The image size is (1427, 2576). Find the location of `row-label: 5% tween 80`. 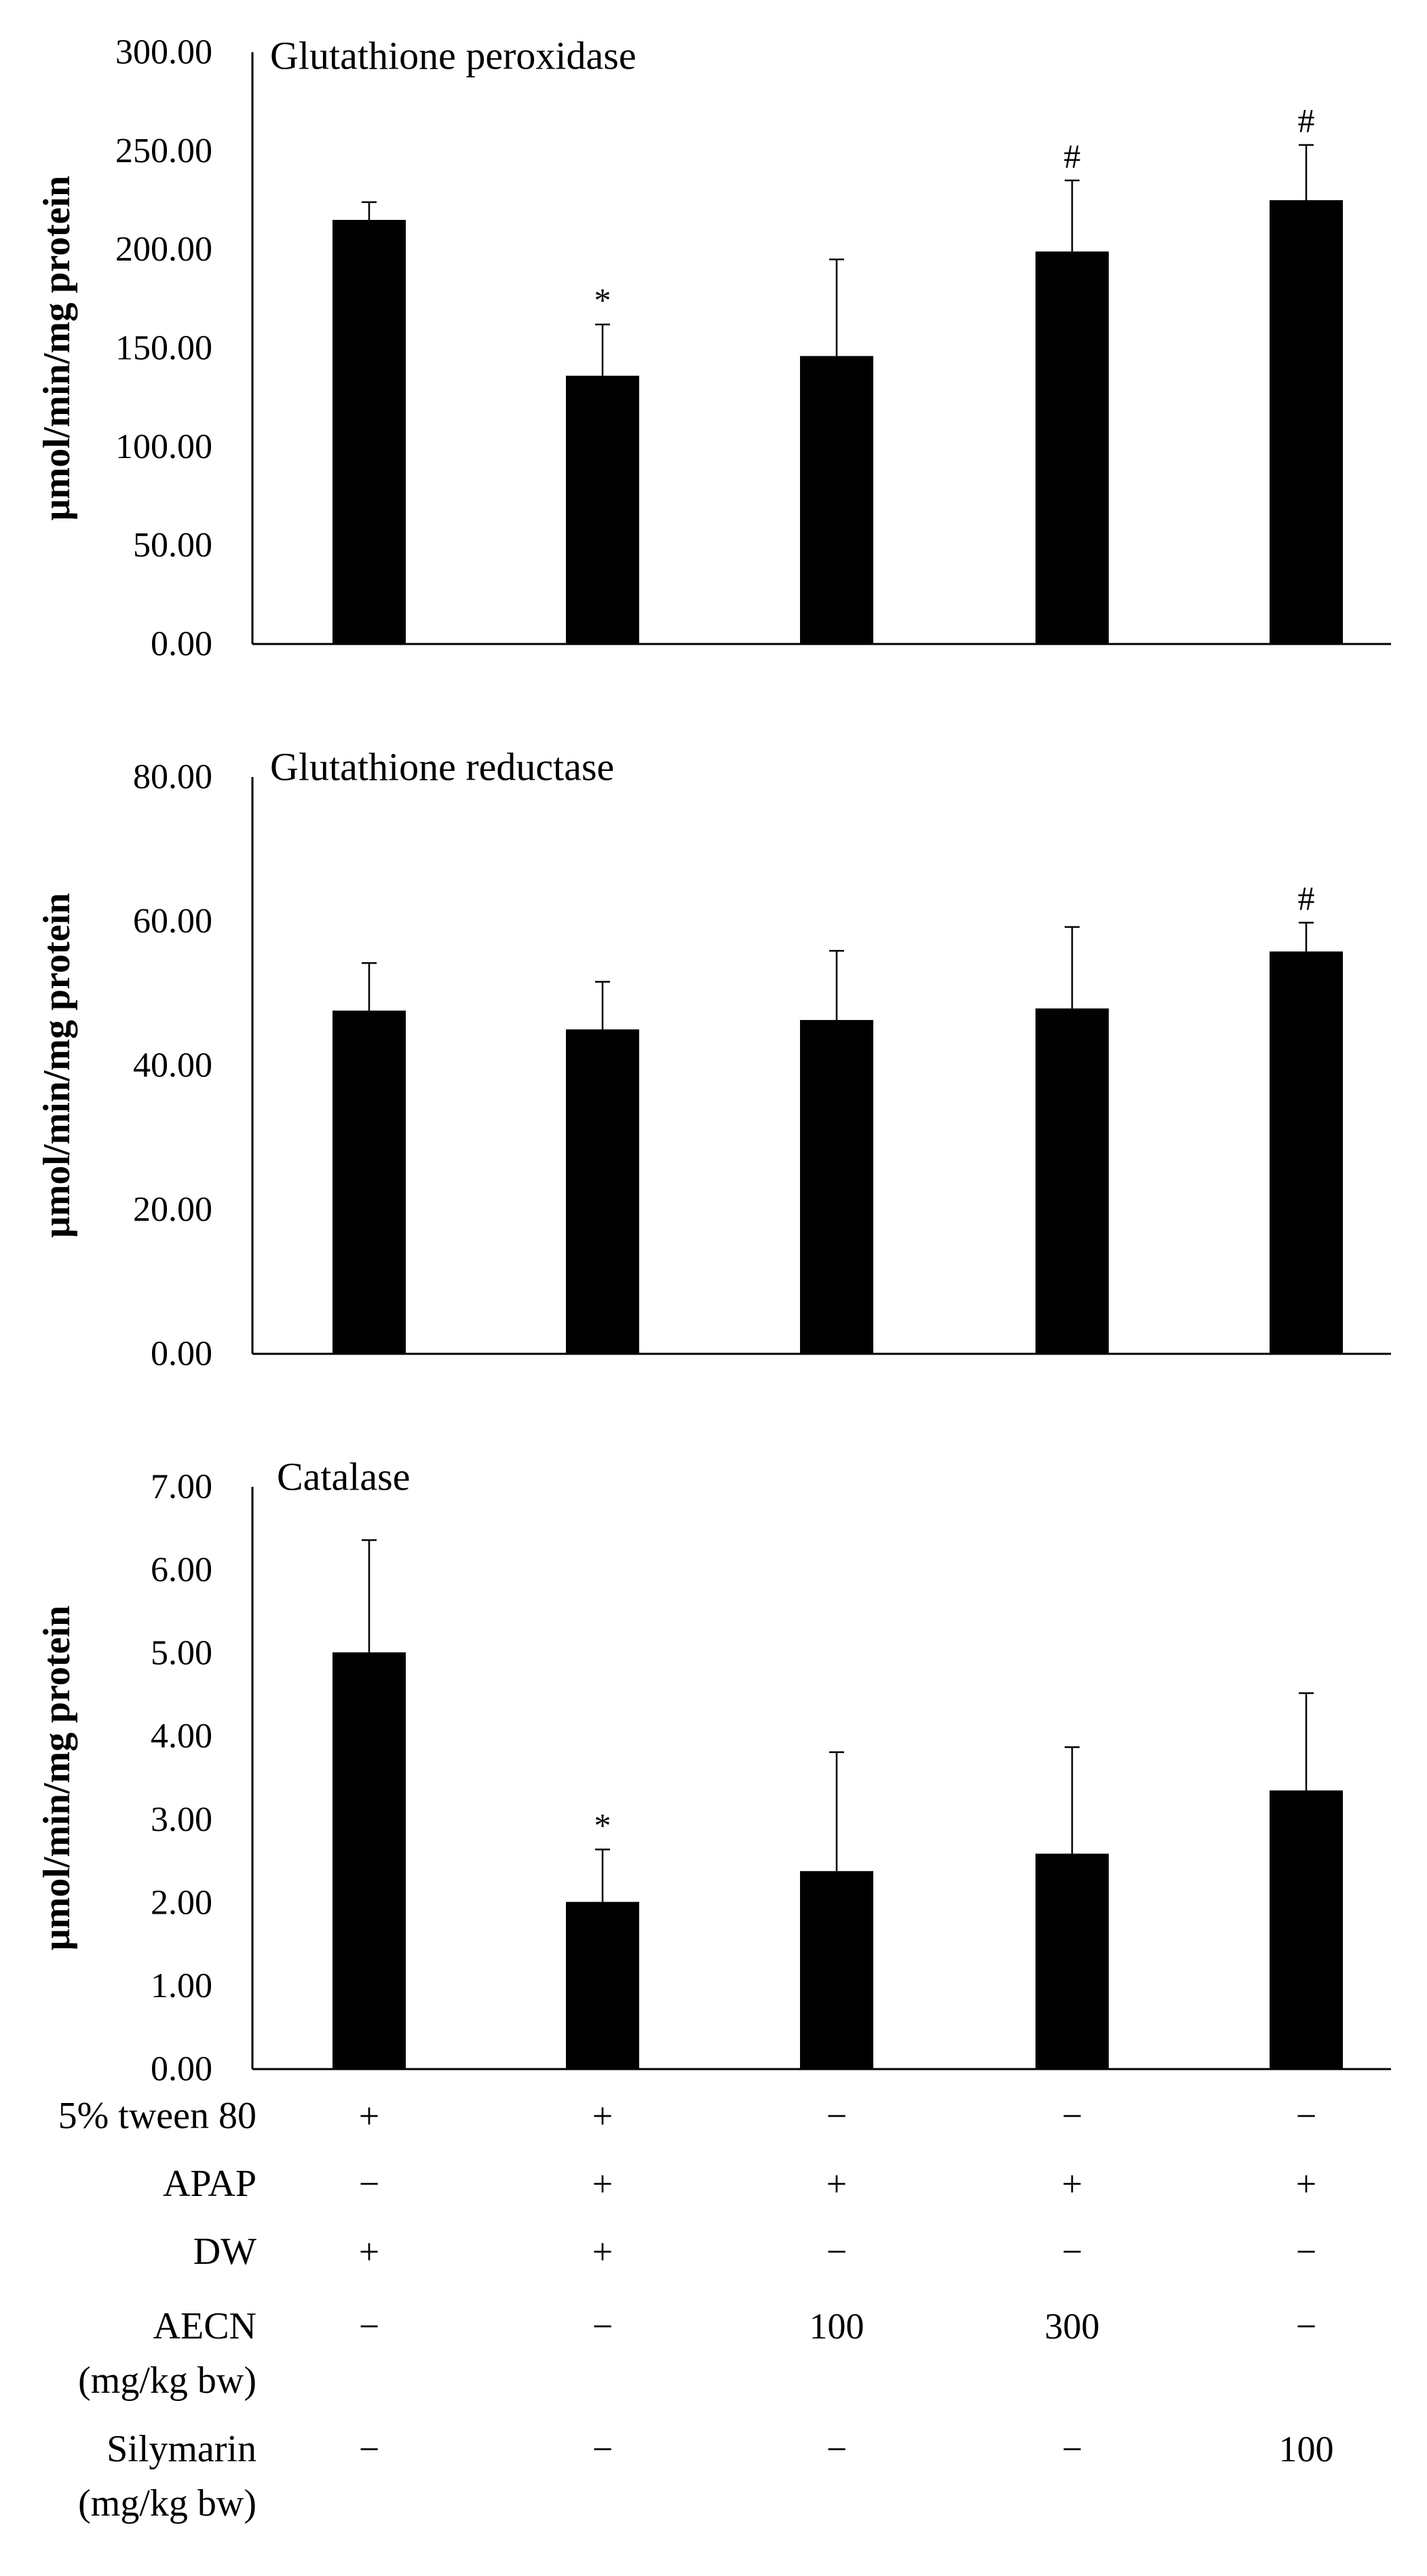

row-label: 5% tween 80 is located at coordinates (157, 2116).